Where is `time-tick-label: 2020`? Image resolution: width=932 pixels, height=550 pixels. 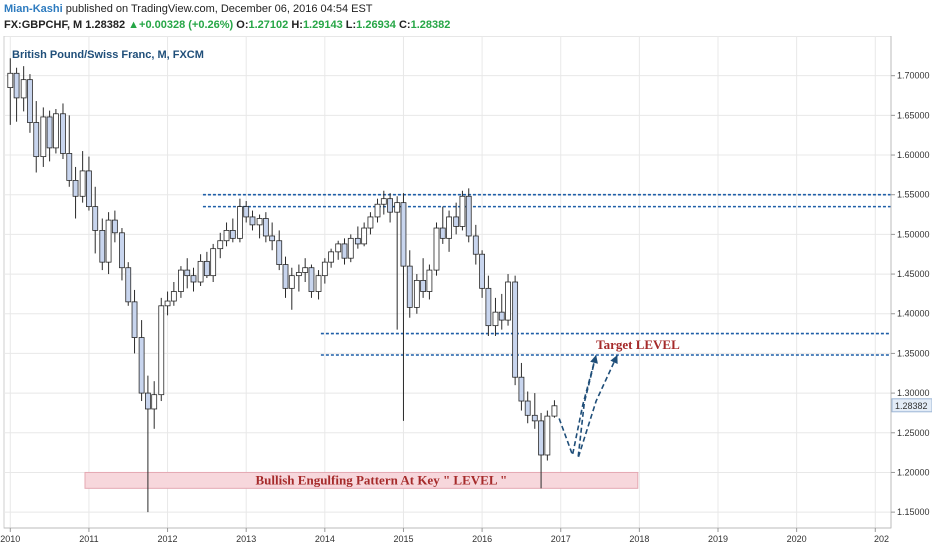 time-tick-label: 2020 is located at coordinates (797, 539).